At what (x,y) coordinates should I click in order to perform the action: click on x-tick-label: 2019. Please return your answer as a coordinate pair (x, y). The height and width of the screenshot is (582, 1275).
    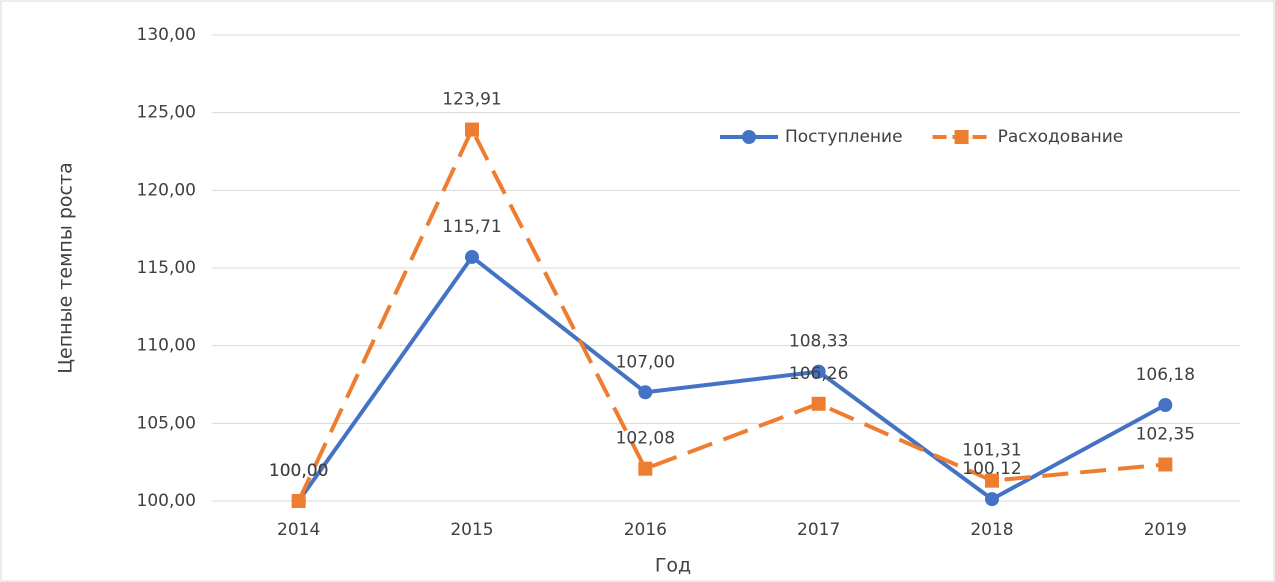
    Looking at the image, I should click on (1165, 530).